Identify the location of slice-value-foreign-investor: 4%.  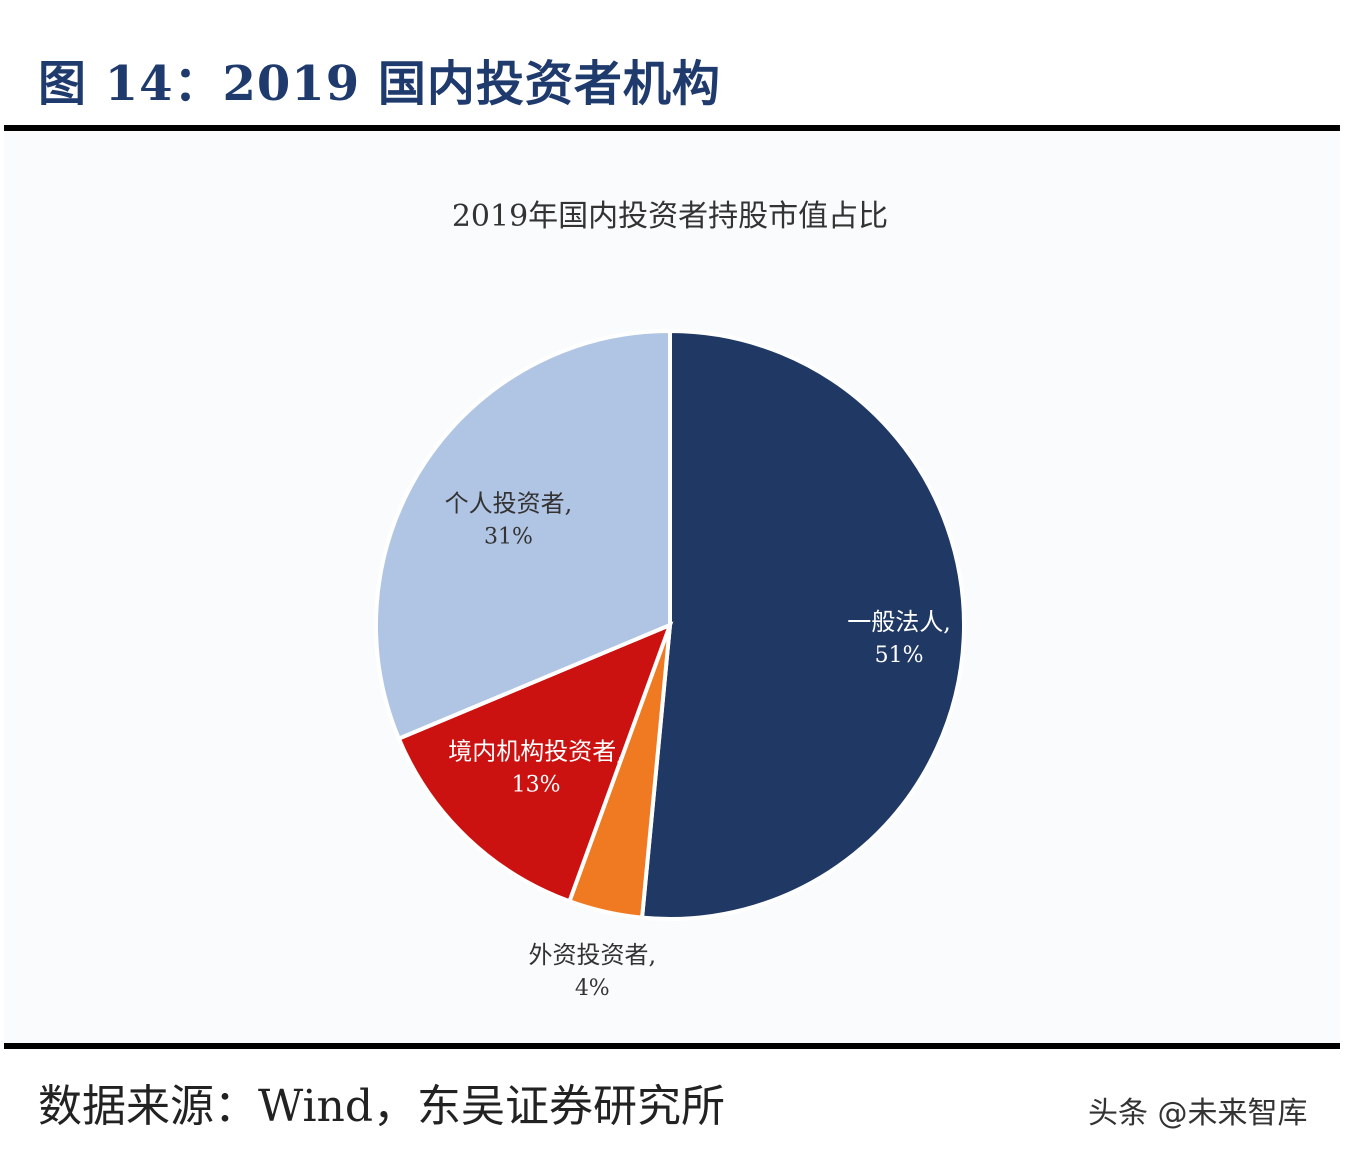
(592, 988).